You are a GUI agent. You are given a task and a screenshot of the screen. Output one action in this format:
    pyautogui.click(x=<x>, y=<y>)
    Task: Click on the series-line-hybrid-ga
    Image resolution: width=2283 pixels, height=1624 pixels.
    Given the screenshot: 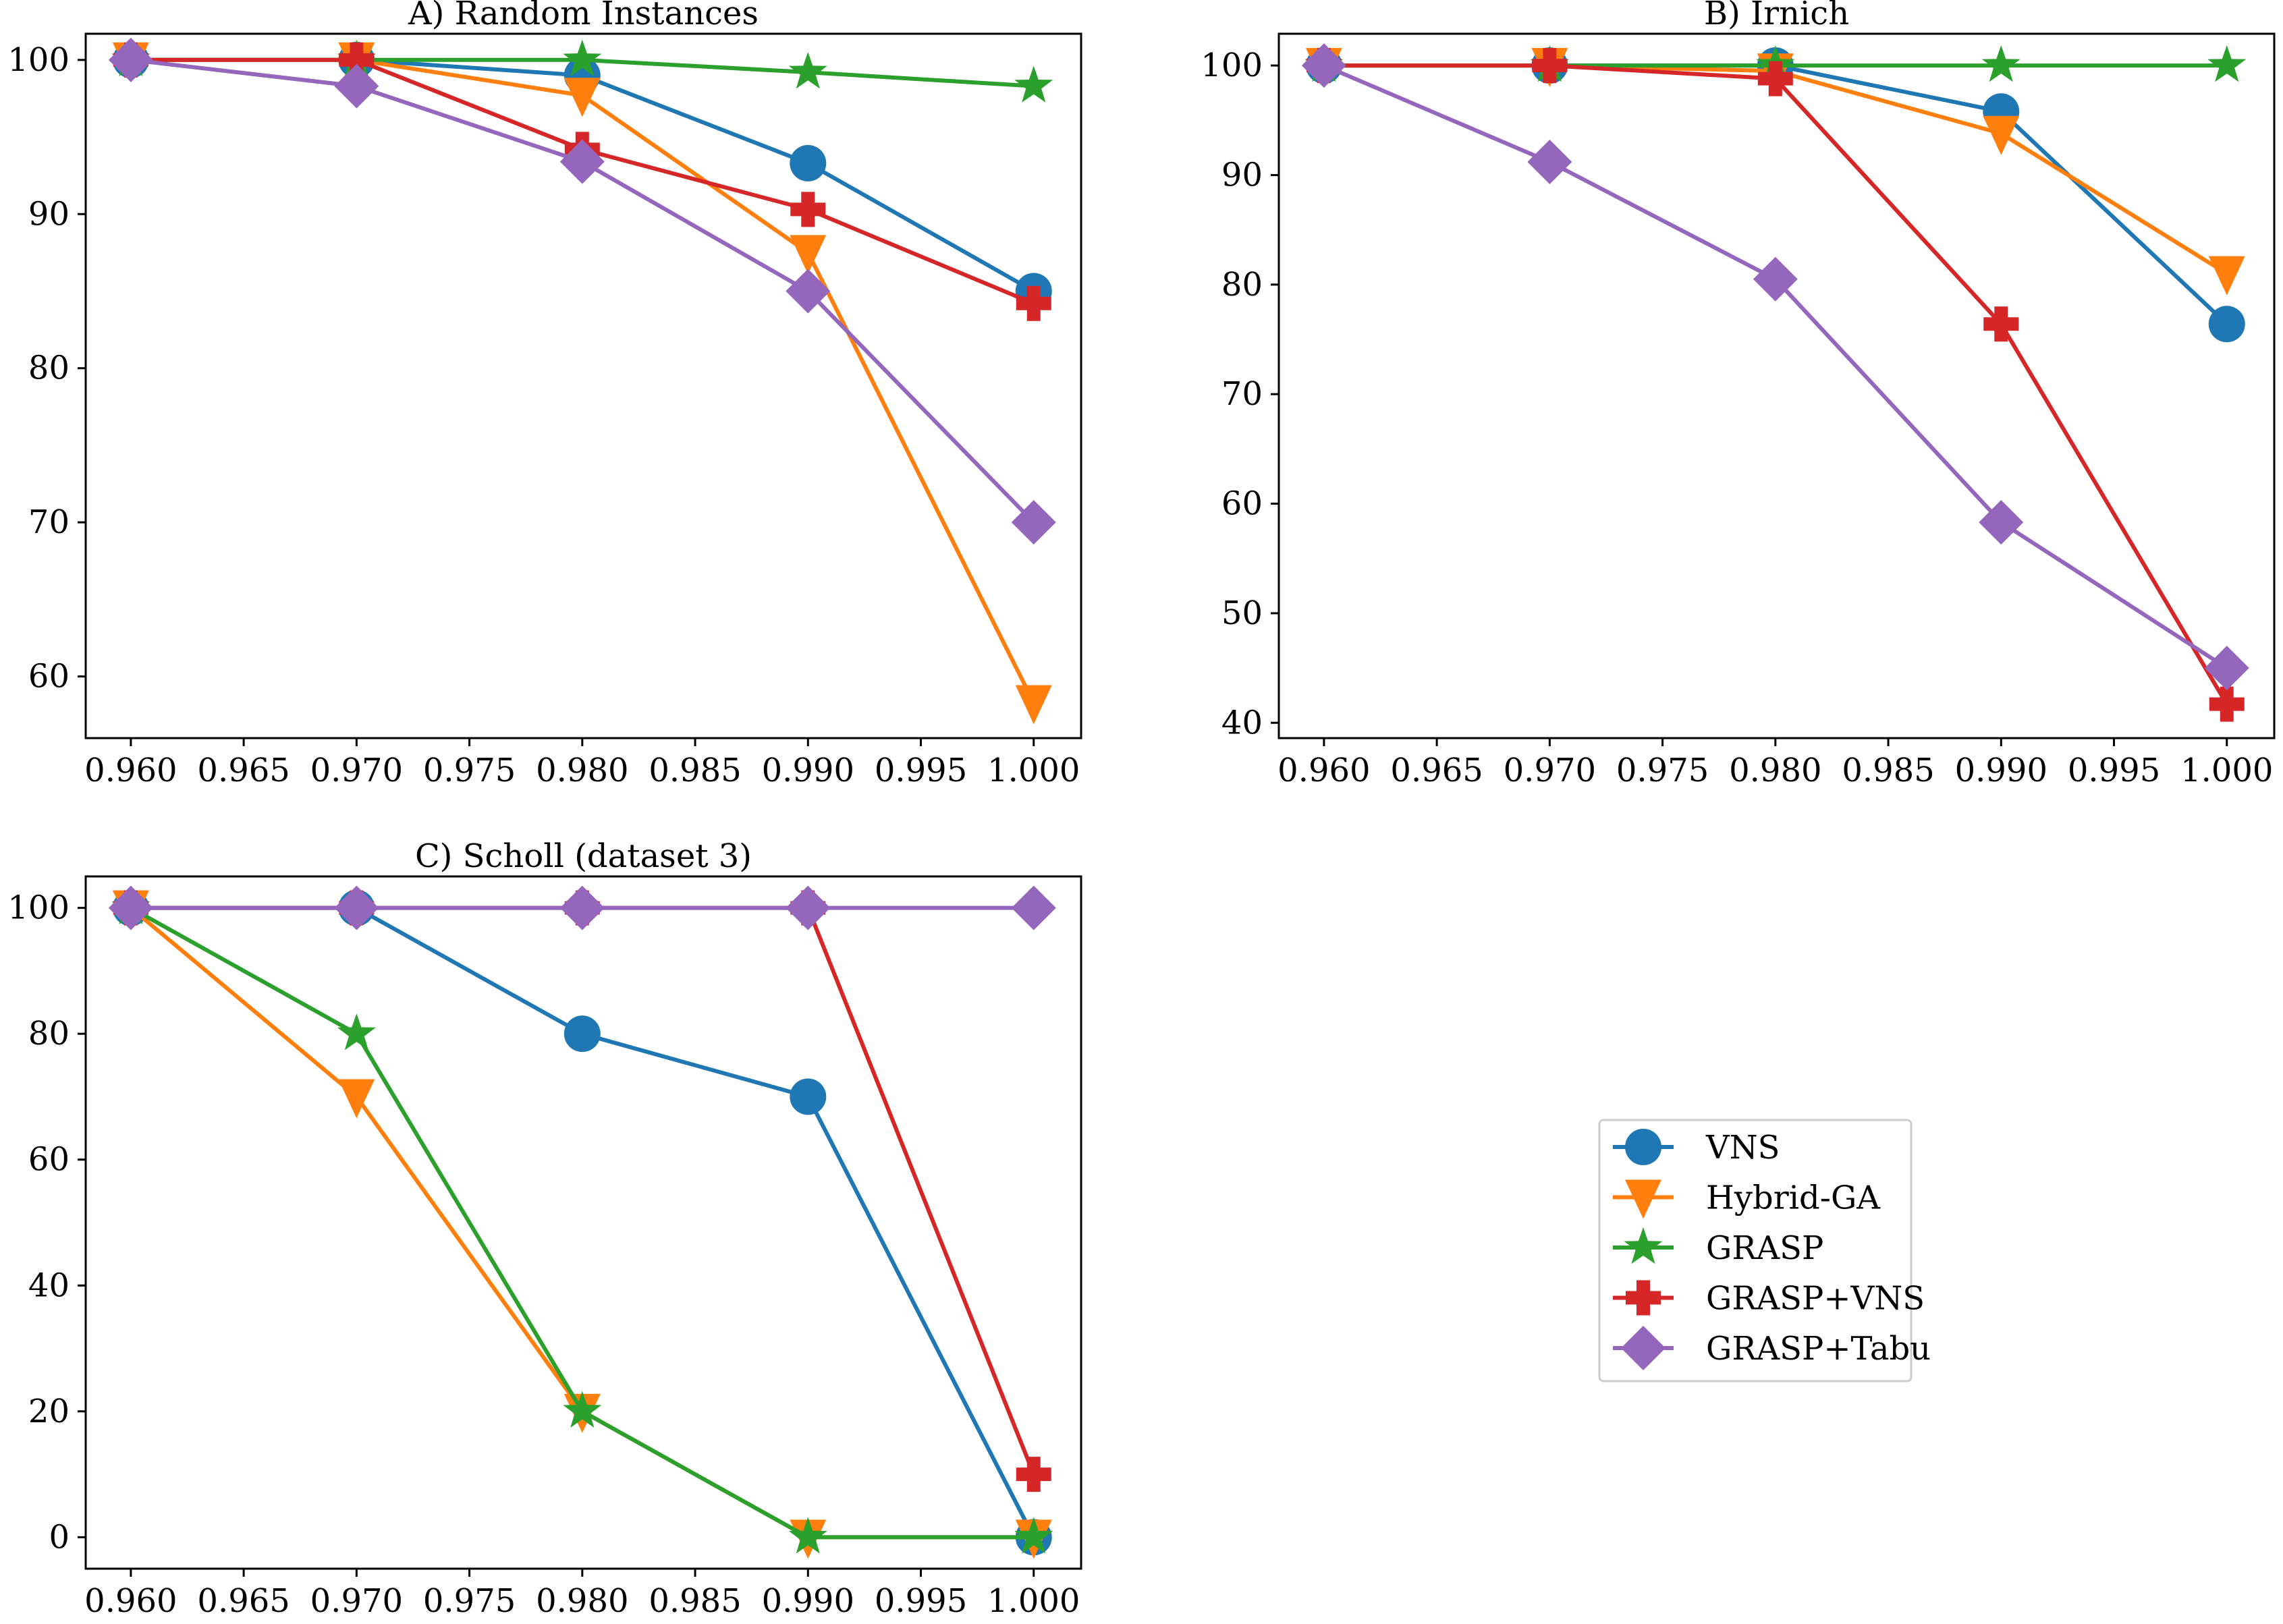 What is the action you would take?
    pyautogui.click(x=1775, y=169)
    